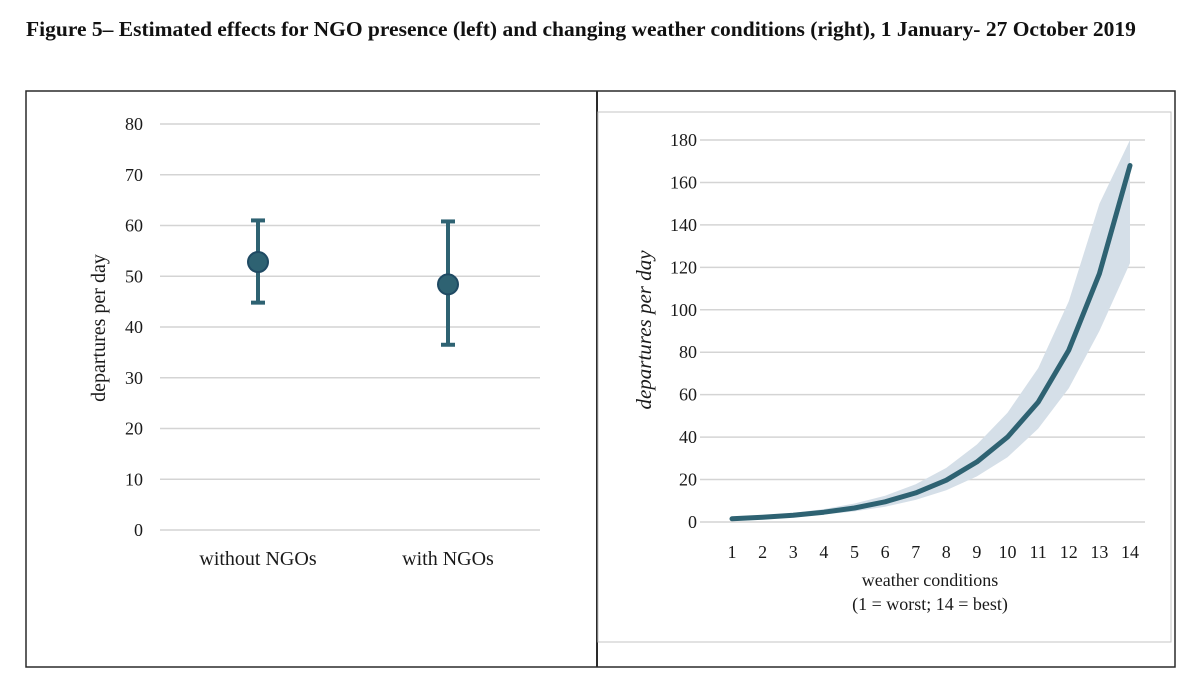 The width and height of the screenshot is (1200, 690). I want to click on left-x-tick-label: without NGOs, so click(257, 559).